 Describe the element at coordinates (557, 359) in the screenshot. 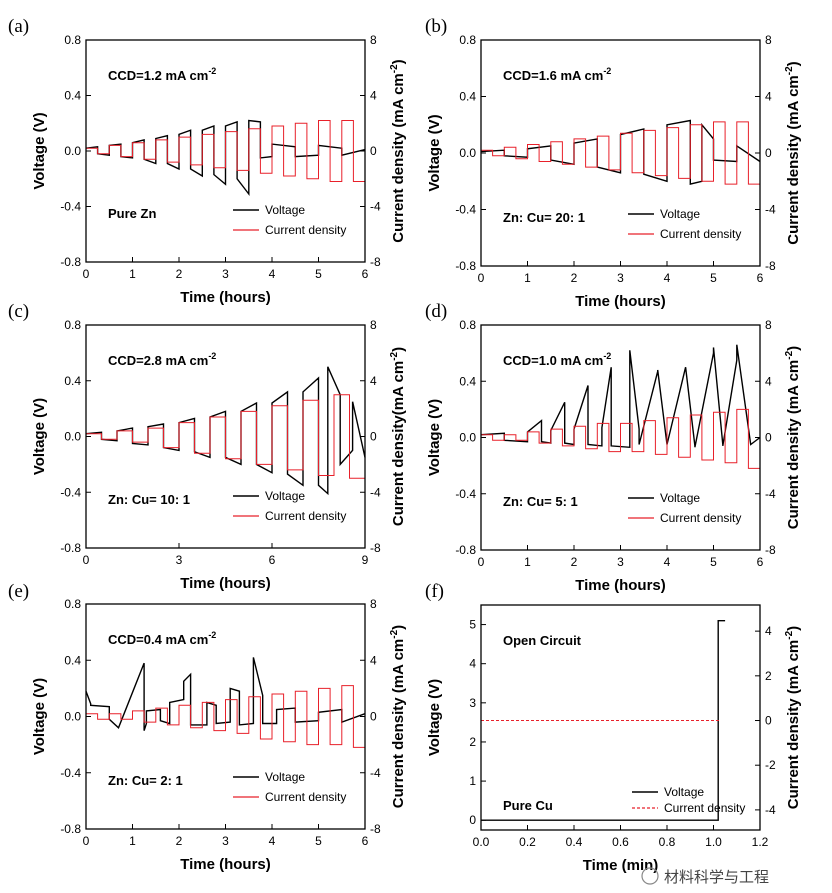

I see `ccd-annotation-d: CCD=1.0 mA cm-2` at that location.